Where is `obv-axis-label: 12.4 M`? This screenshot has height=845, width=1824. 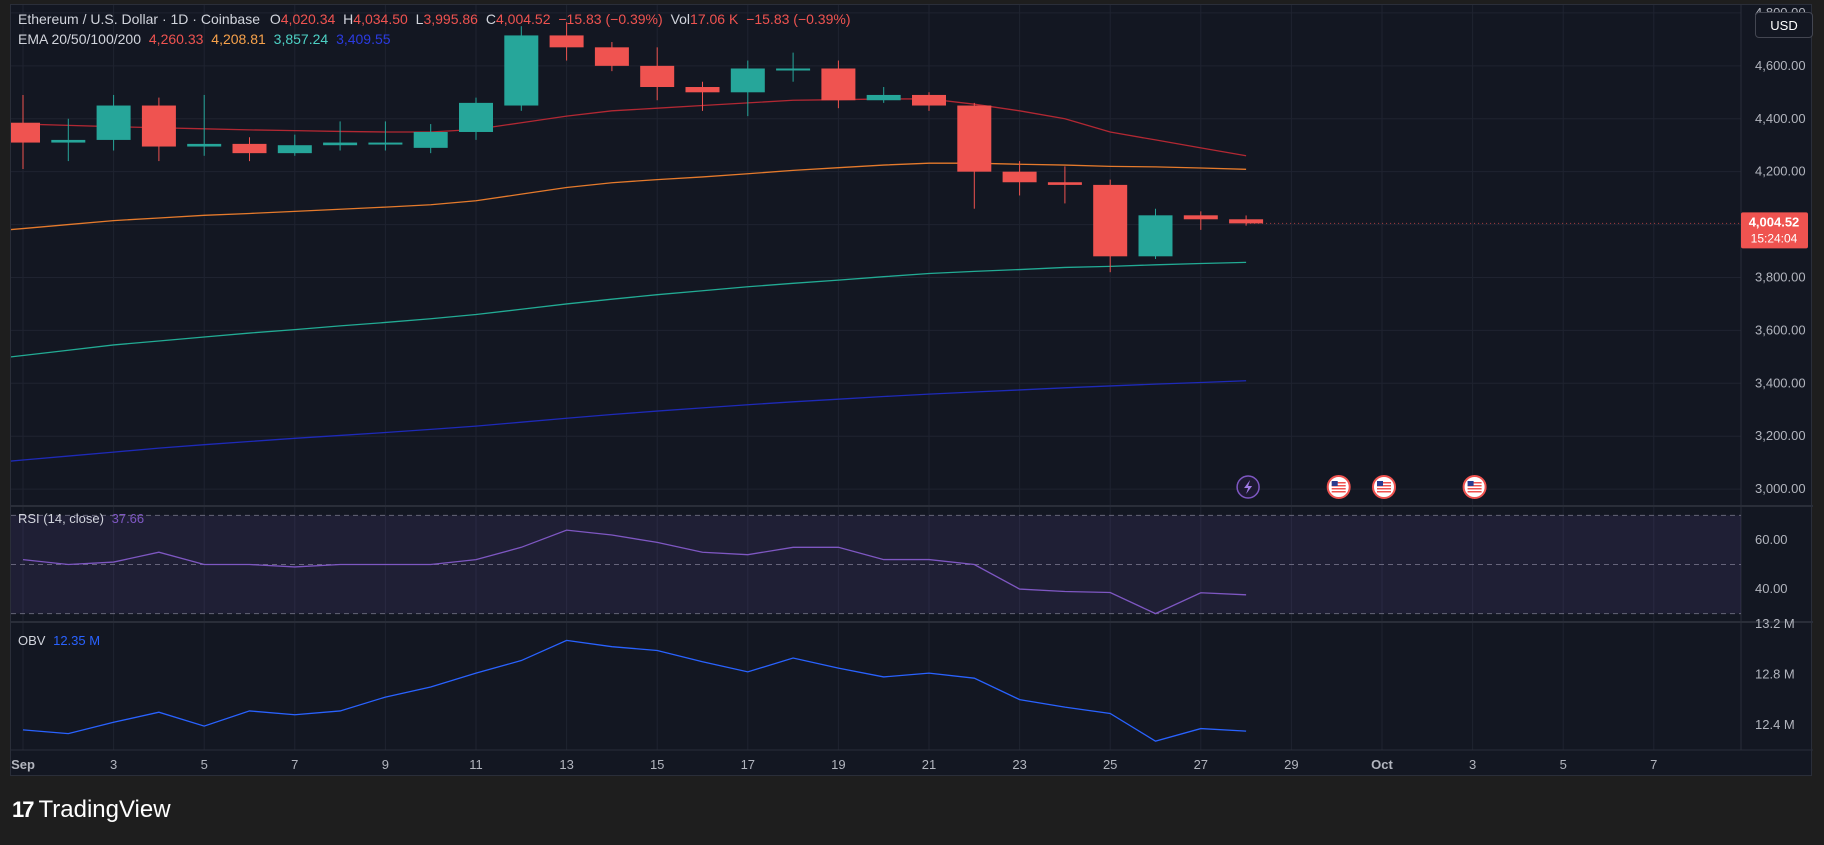 obv-axis-label: 12.4 M is located at coordinates (1775, 724).